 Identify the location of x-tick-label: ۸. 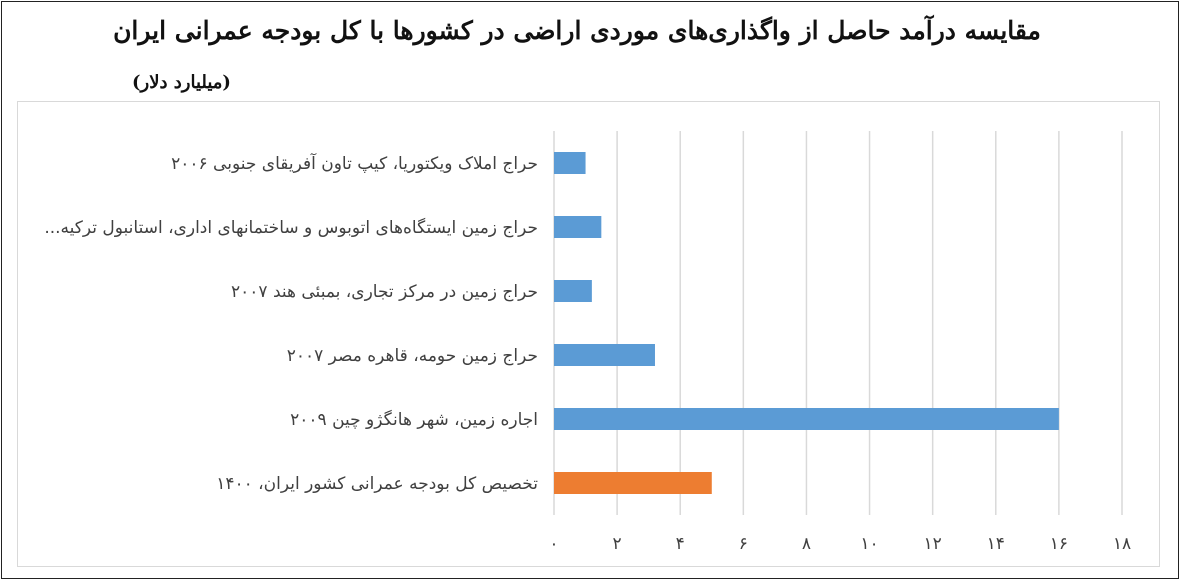
(806, 544).